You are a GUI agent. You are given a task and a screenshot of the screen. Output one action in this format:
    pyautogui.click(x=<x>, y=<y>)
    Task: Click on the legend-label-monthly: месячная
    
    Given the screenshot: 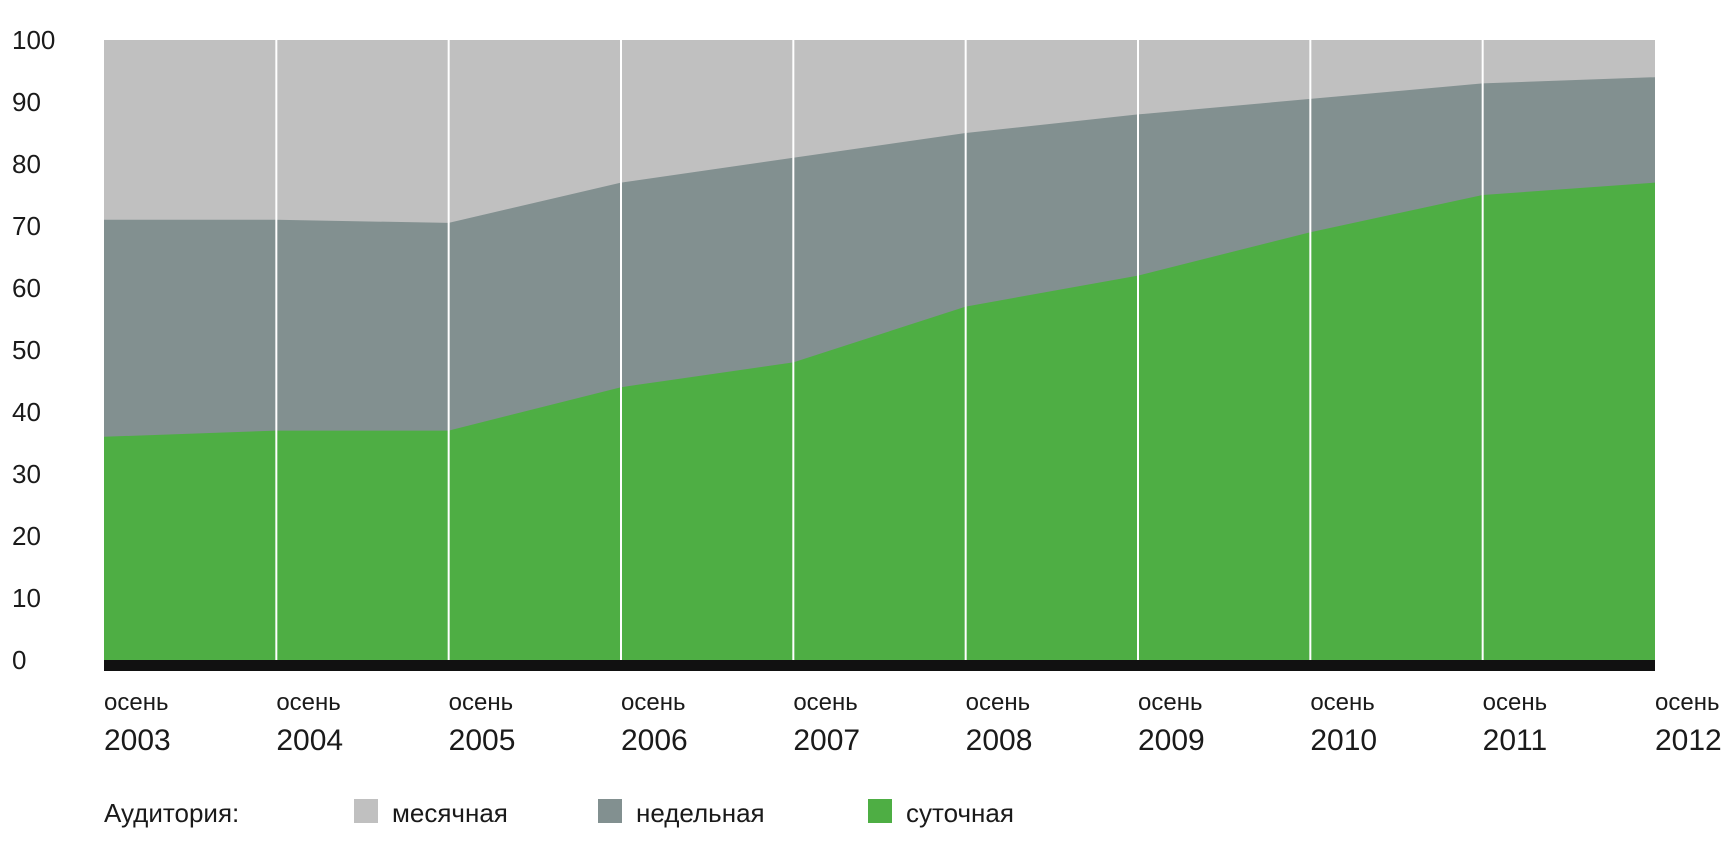 What is the action you would take?
    pyautogui.click(x=450, y=813)
    